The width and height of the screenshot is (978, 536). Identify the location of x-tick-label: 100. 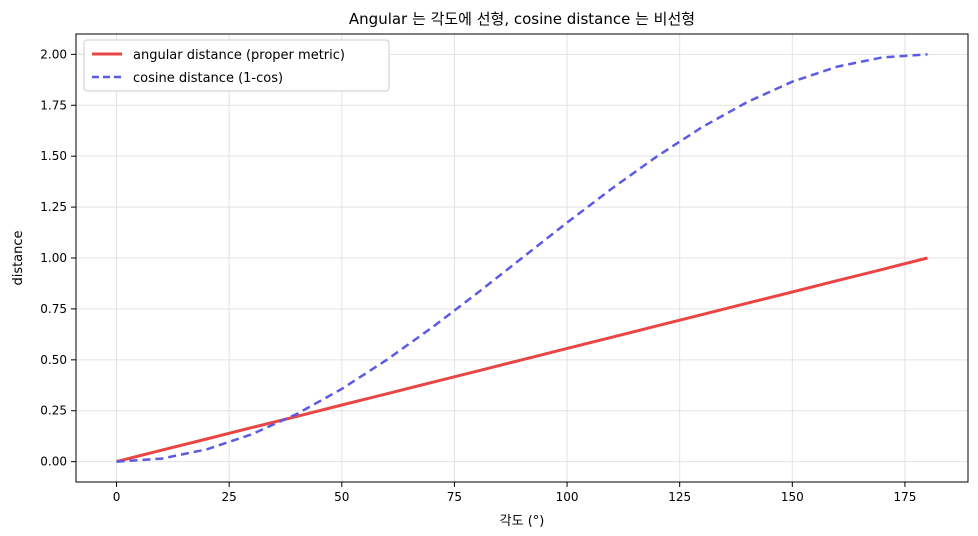
(567, 497).